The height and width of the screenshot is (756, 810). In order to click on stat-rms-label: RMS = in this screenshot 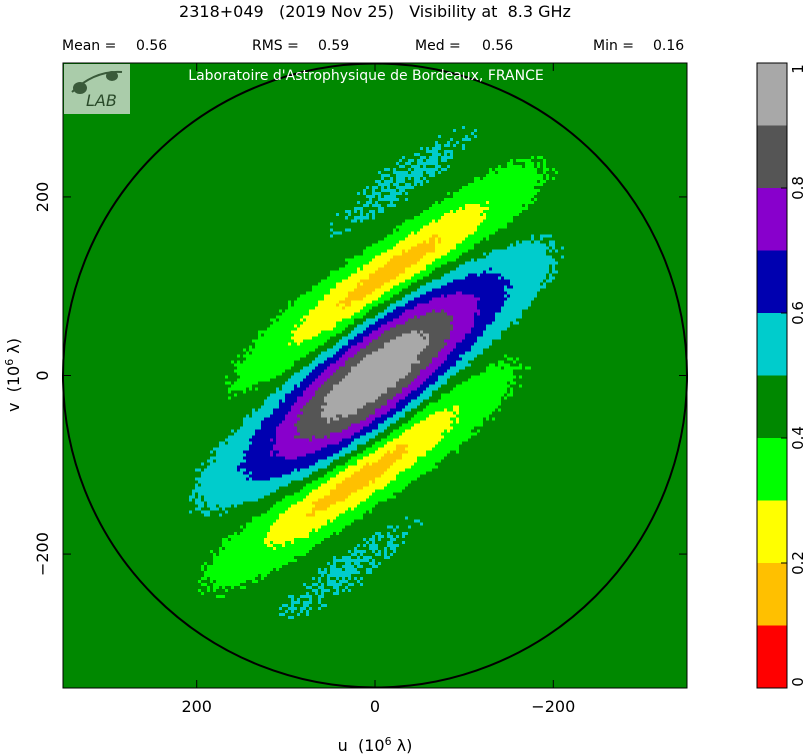, I will do `click(275, 46)`.